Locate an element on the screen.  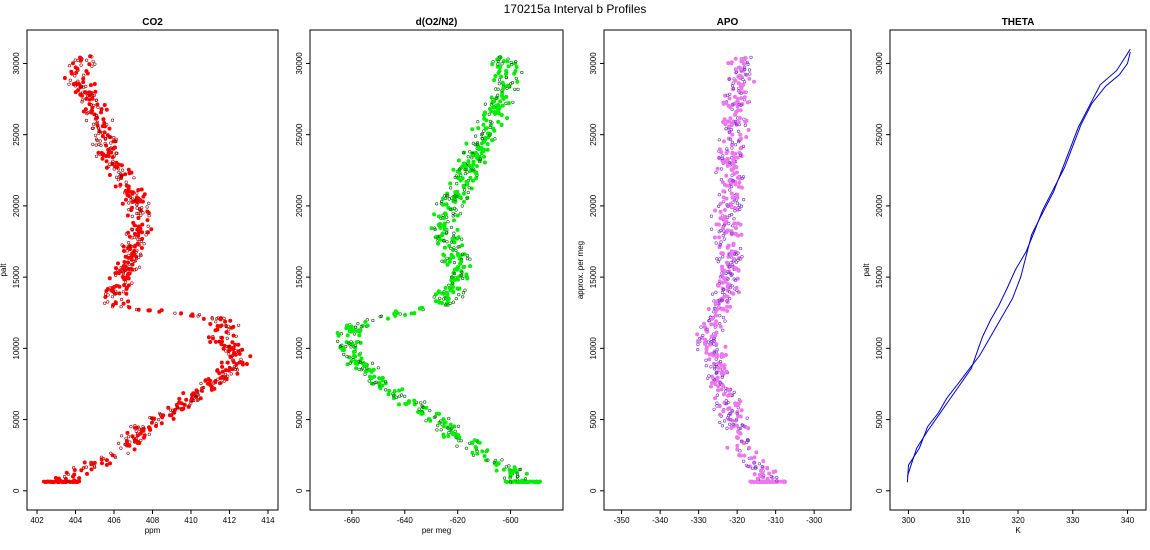
panel-title: APO is located at coordinates (728, 22).